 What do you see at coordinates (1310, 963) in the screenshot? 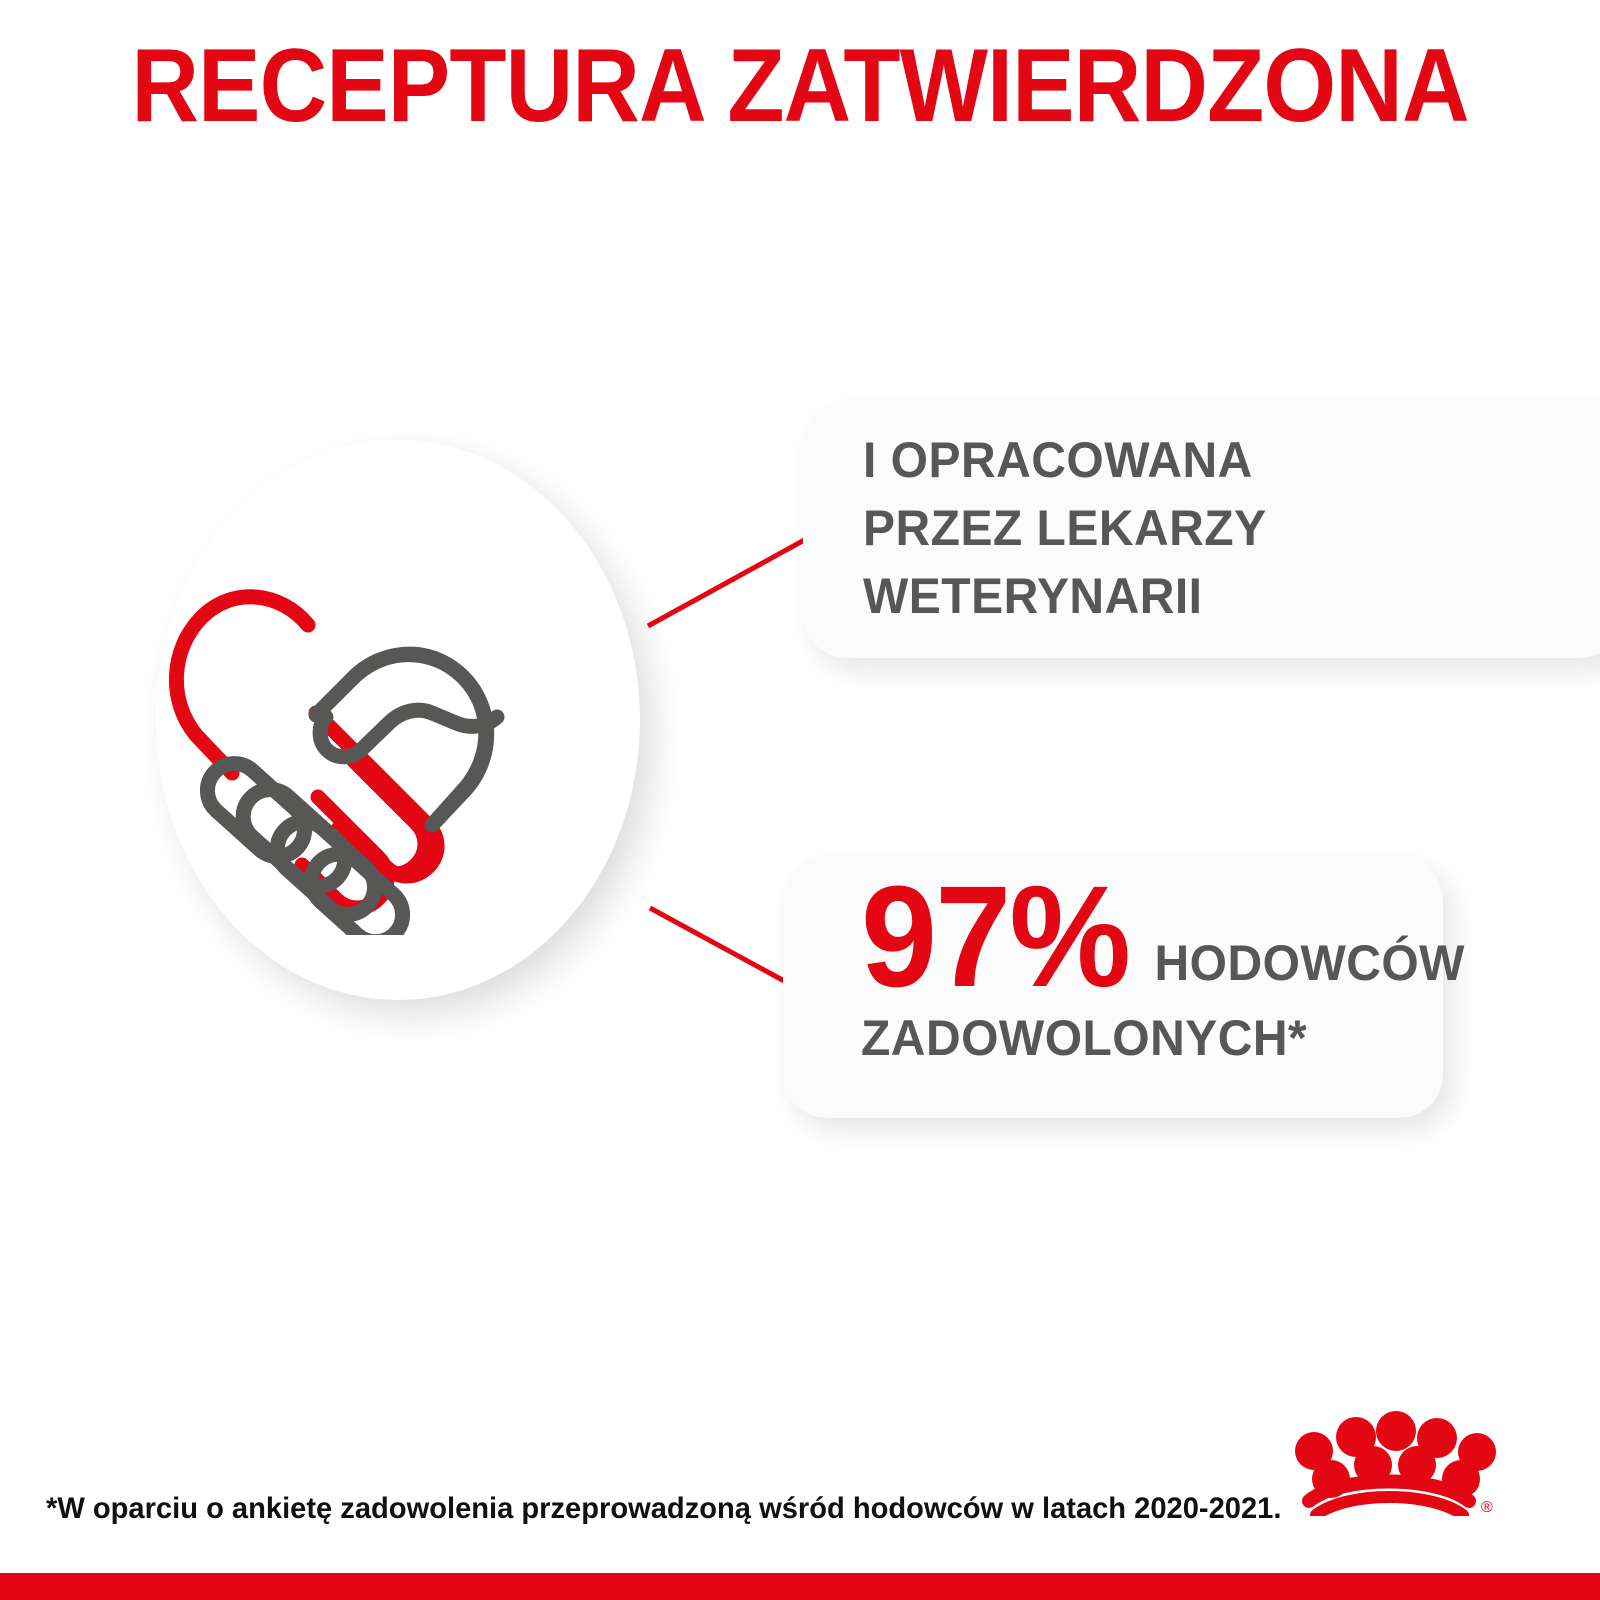
I see `stat-label-breeders: HODOWCÓW` at bounding box center [1310, 963].